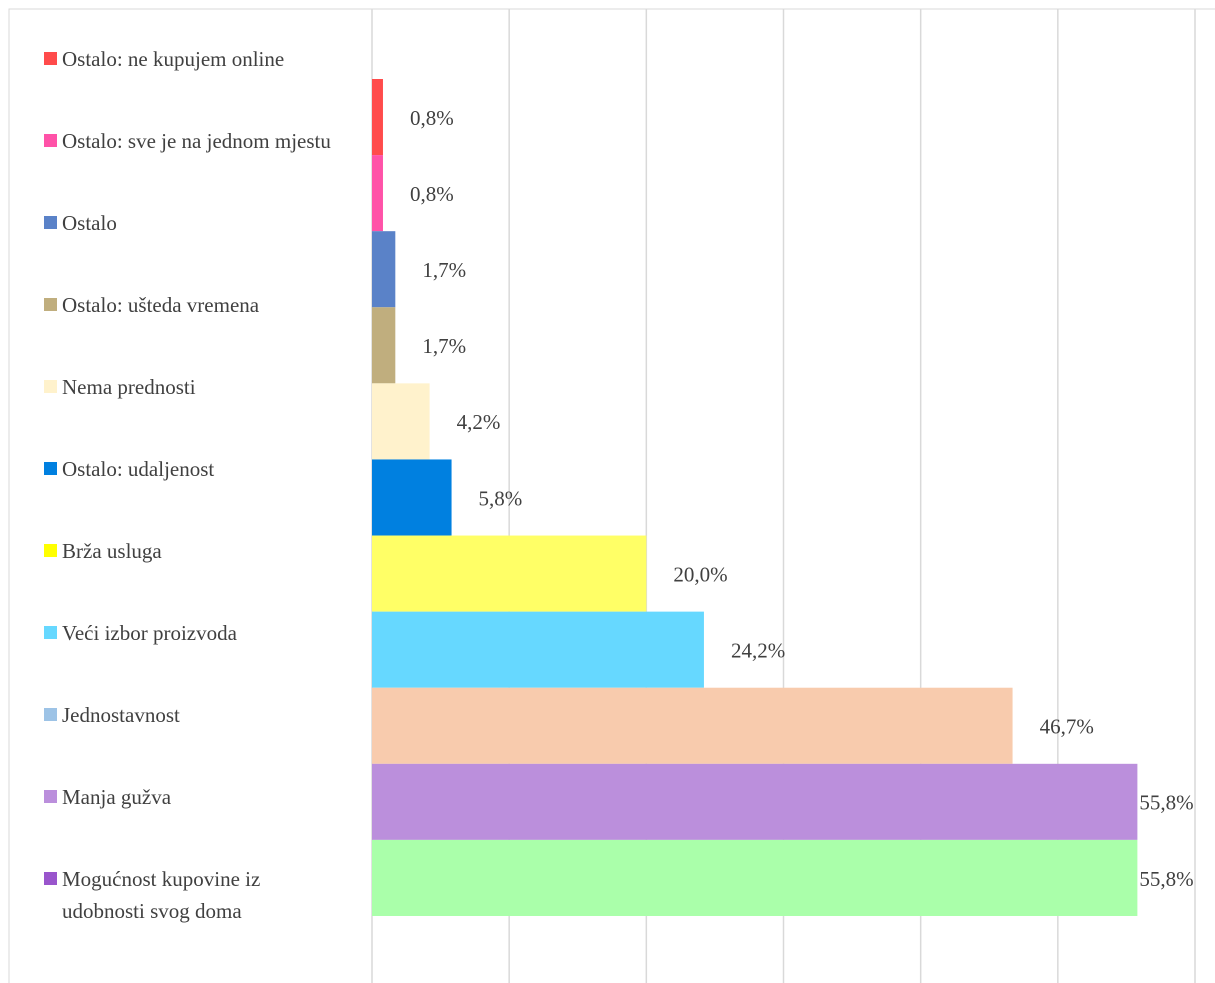 This screenshot has height=983, width=1215. What do you see at coordinates (89, 223) in the screenshot?
I see `legend-label: Ostalo` at bounding box center [89, 223].